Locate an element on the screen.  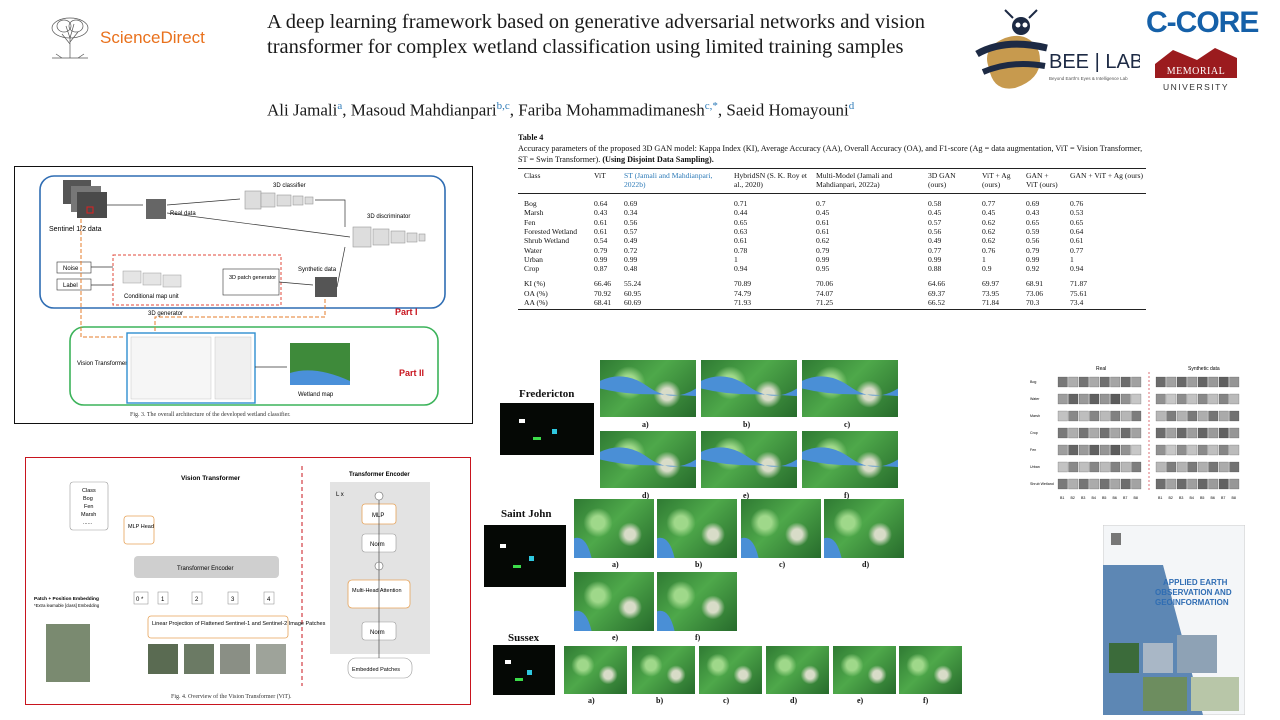
table-cell: 75.61 is located at coordinates (1079, 293).